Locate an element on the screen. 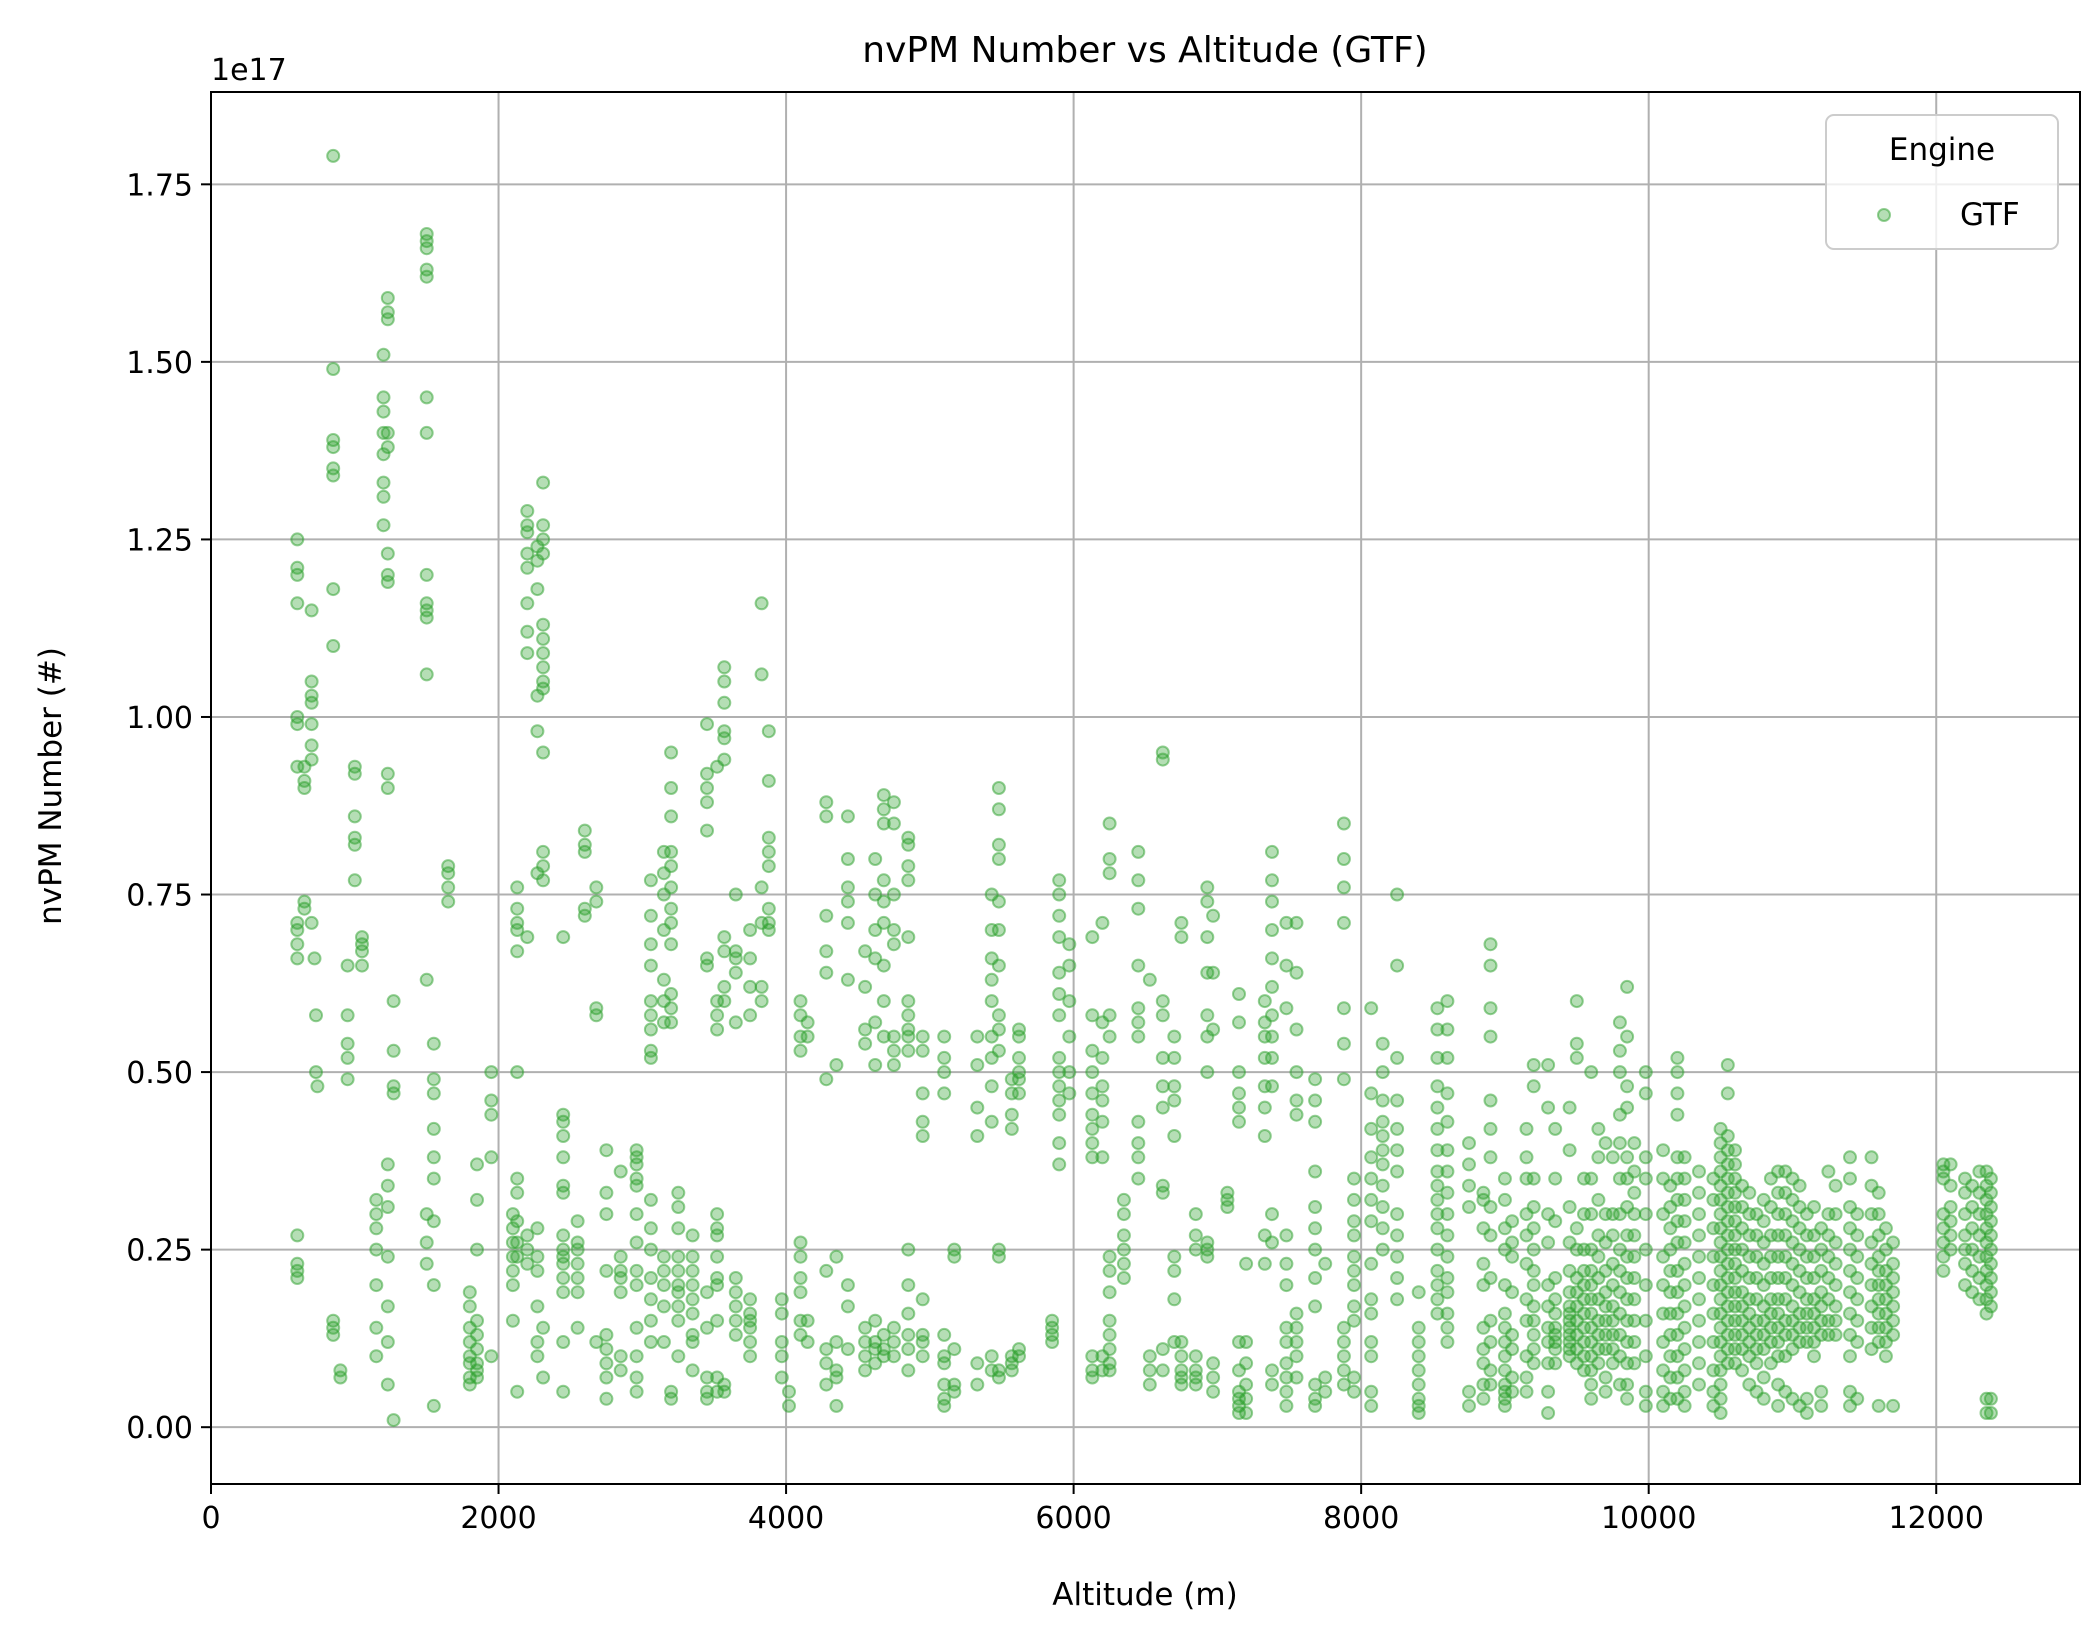 Image resolution: width=2100 pixels, height=1638 pixels. y-axis-label: nvPM Number (#) is located at coordinates (51, 786).